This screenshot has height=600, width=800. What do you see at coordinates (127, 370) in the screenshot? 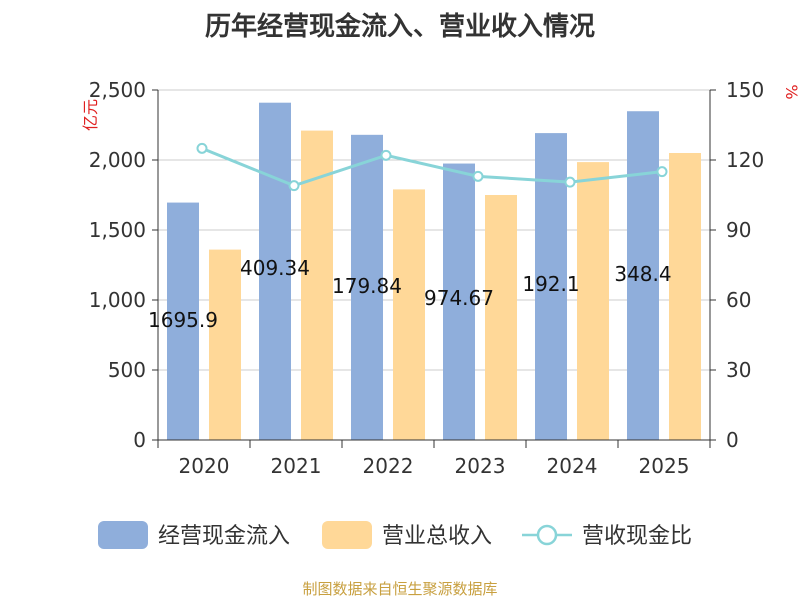
I see `y-left-tick-label: 500` at bounding box center [127, 370].